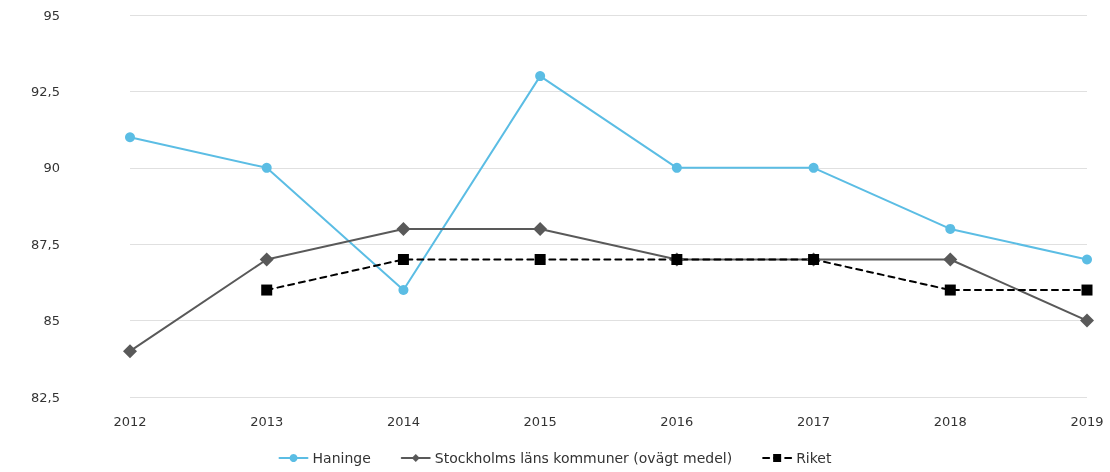 Image resolution: width=1110 pixels, height=472 pixels. Describe the element at coordinates (341, 458) in the screenshot. I see `legend-label: Haninge` at that location.